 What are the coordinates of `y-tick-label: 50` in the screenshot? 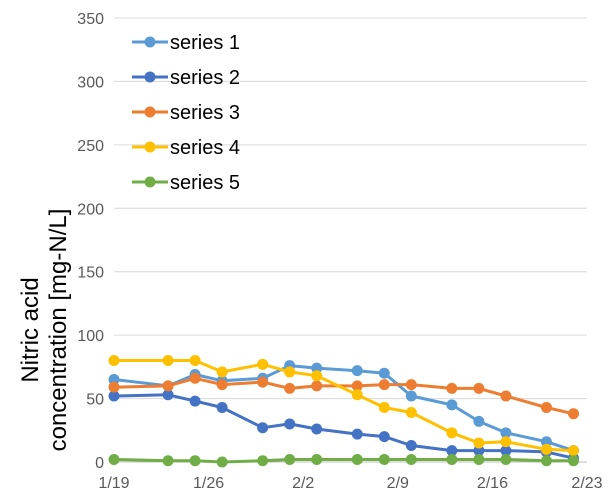 It's located at (95, 400).